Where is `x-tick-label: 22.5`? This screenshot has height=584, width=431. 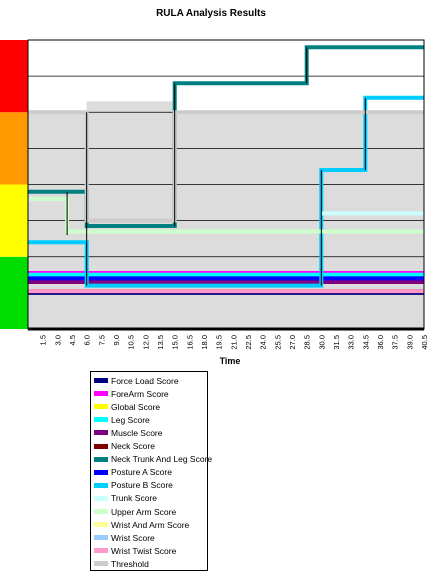 x-tick-label: 22.5 is located at coordinates (248, 342).